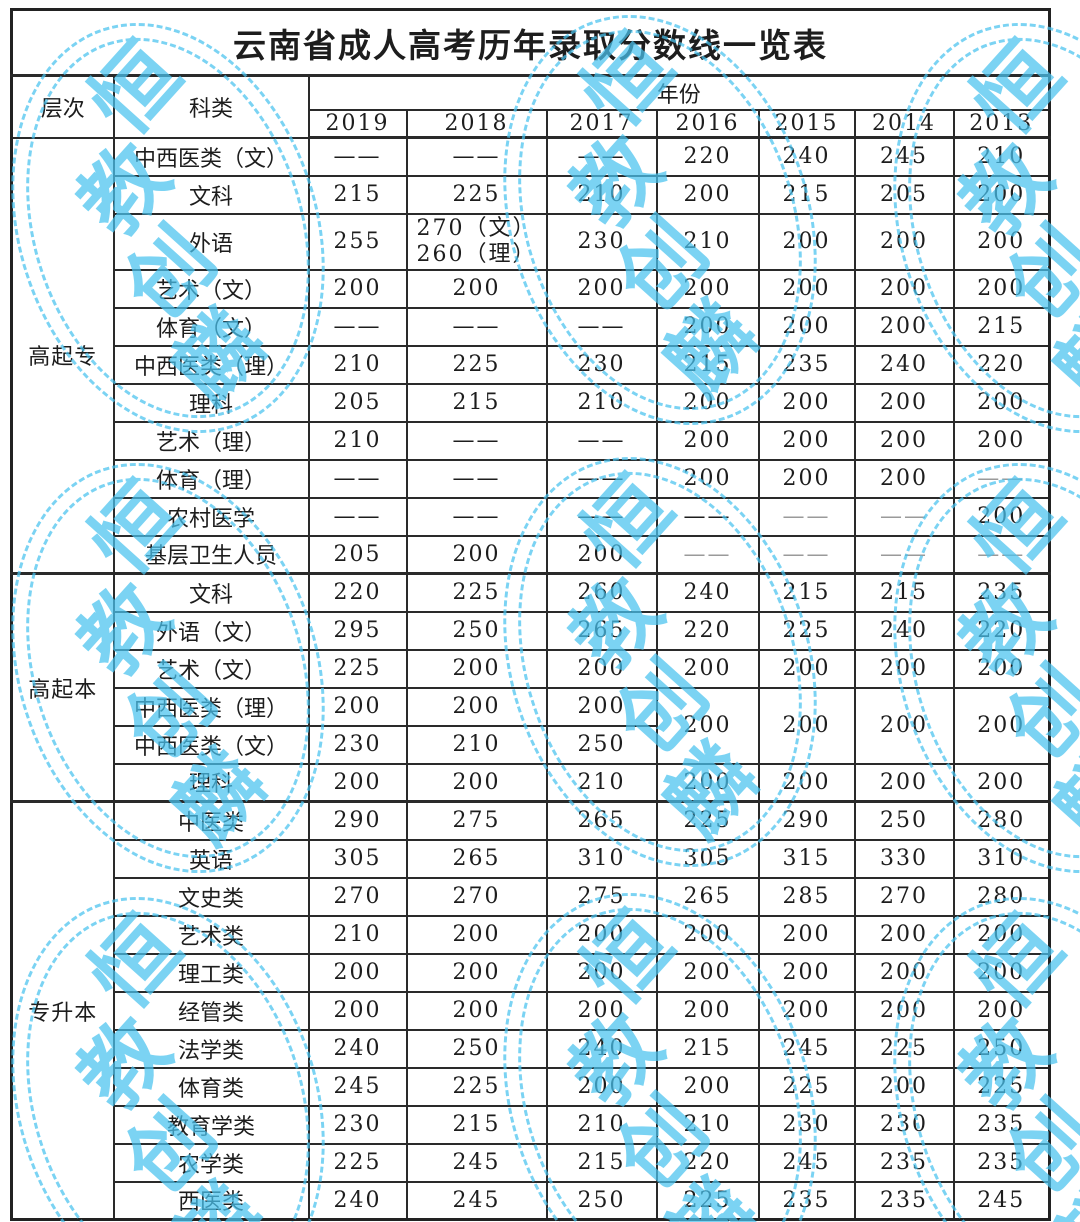 This screenshot has width=1080, height=1222. What do you see at coordinates (530, 42) in the screenshot?
I see `title-row: 云南省成人高考历年录取分数线一览表` at bounding box center [530, 42].